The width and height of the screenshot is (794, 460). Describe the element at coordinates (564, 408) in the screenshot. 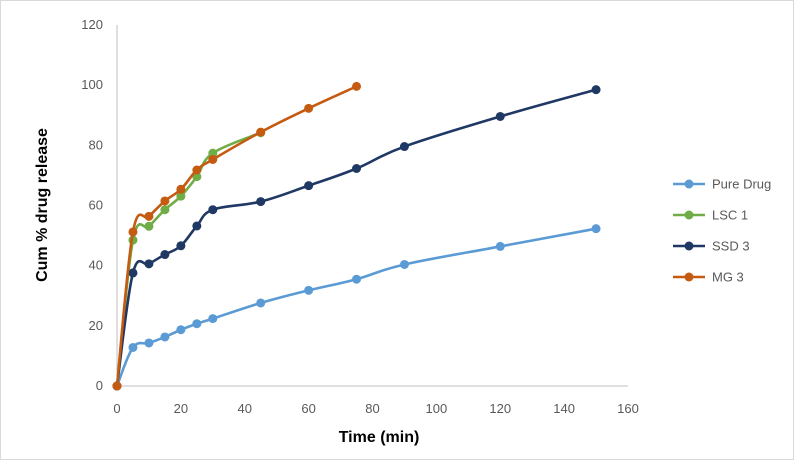

I see `x-tick-label: 140` at that location.